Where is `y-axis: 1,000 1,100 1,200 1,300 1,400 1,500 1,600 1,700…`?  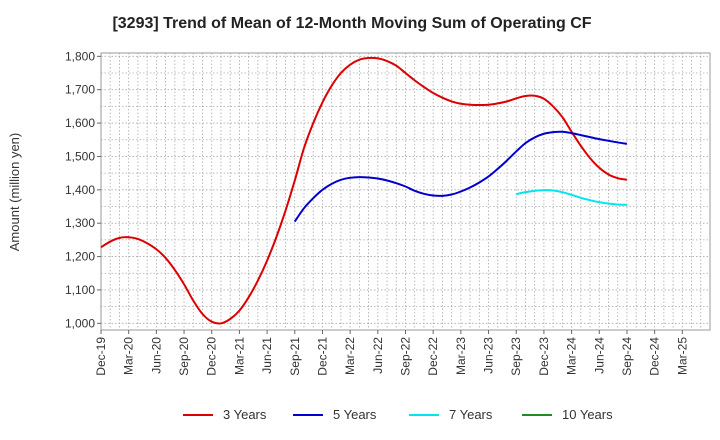
y-axis: 1,000 1,100 1,200 1,300 1,400 1,500 1,600 1,700… is located at coordinates (83, 189).